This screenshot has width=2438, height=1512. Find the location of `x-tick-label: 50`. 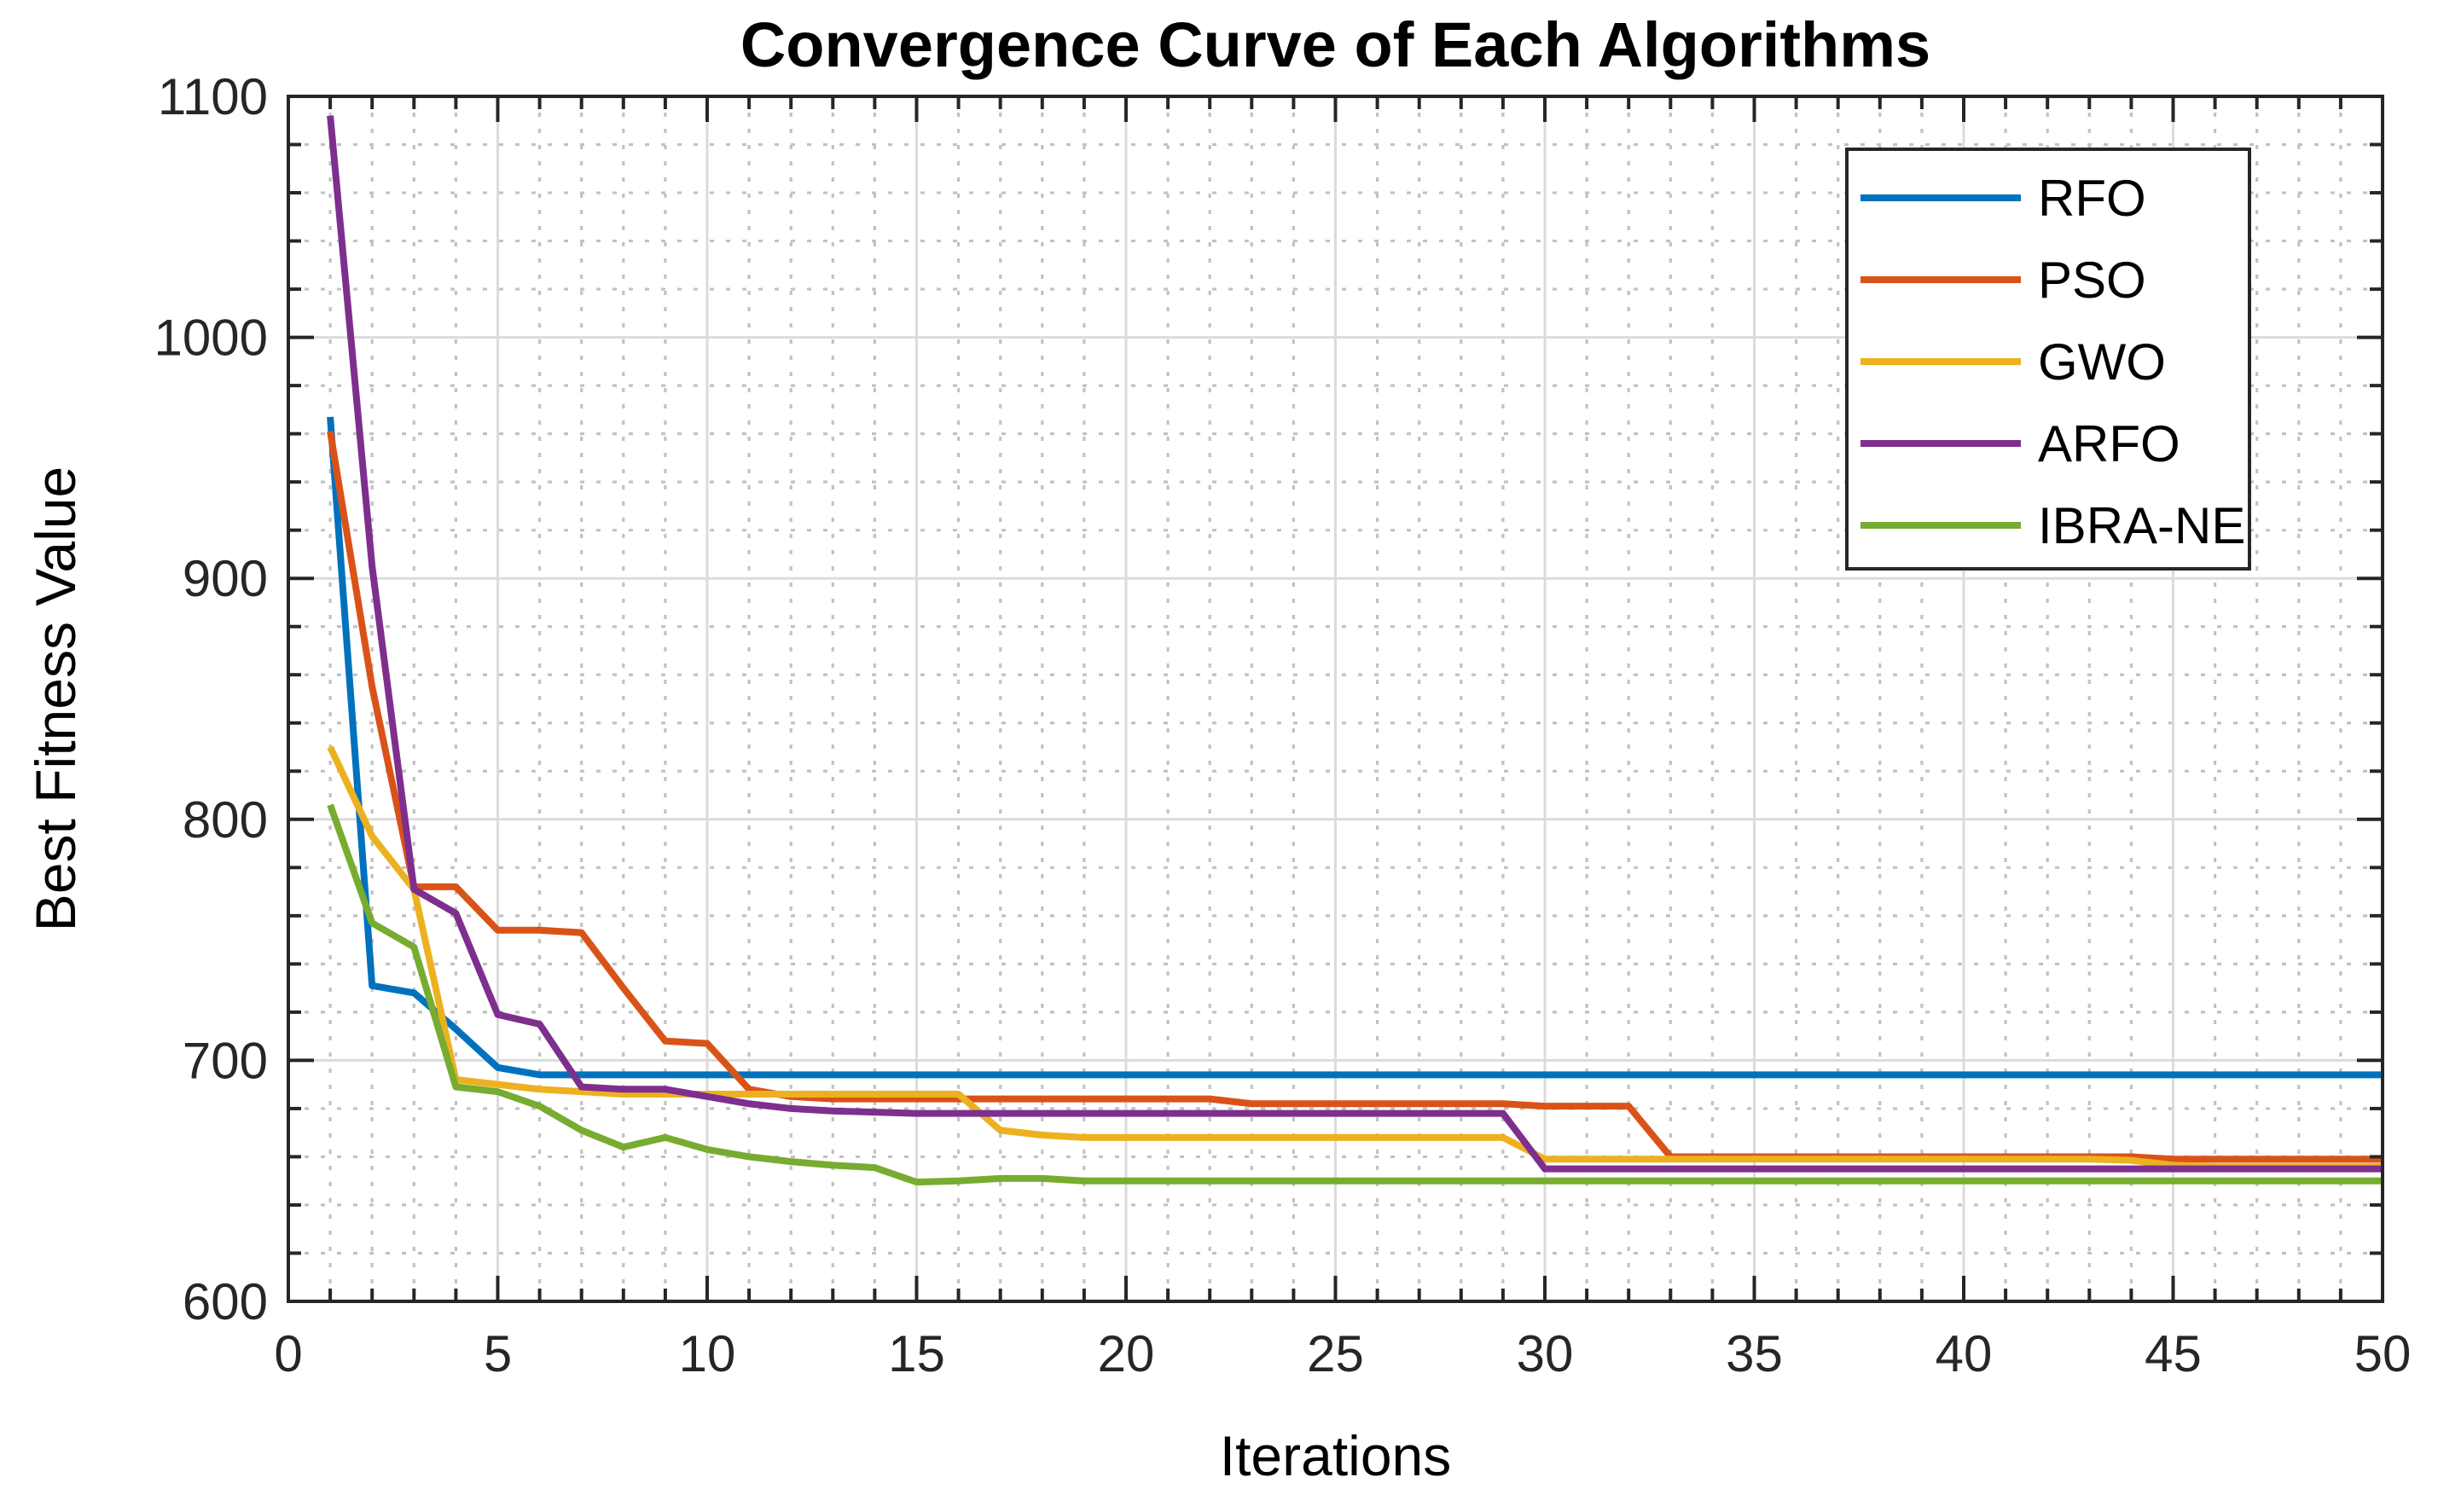

x-tick-label: 50 is located at coordinates (2383, 1353).